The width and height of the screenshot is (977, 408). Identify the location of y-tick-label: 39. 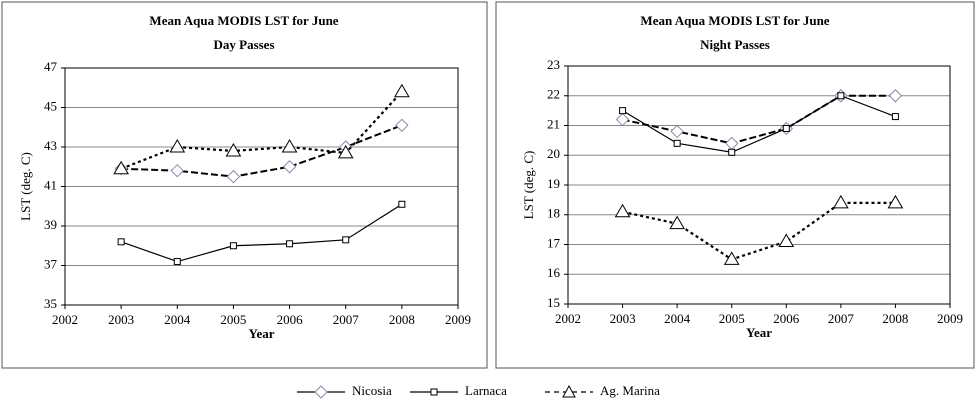
(50, 224).